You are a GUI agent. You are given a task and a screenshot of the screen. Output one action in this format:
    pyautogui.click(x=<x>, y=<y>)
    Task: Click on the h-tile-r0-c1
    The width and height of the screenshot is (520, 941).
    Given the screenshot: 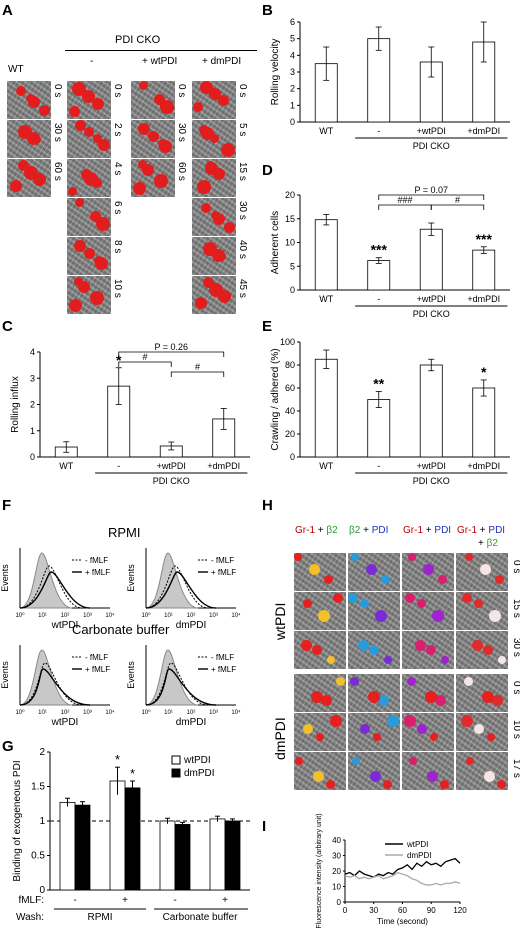 What is the action you would take?
    pyautogui.click(x=374, y=572)
    